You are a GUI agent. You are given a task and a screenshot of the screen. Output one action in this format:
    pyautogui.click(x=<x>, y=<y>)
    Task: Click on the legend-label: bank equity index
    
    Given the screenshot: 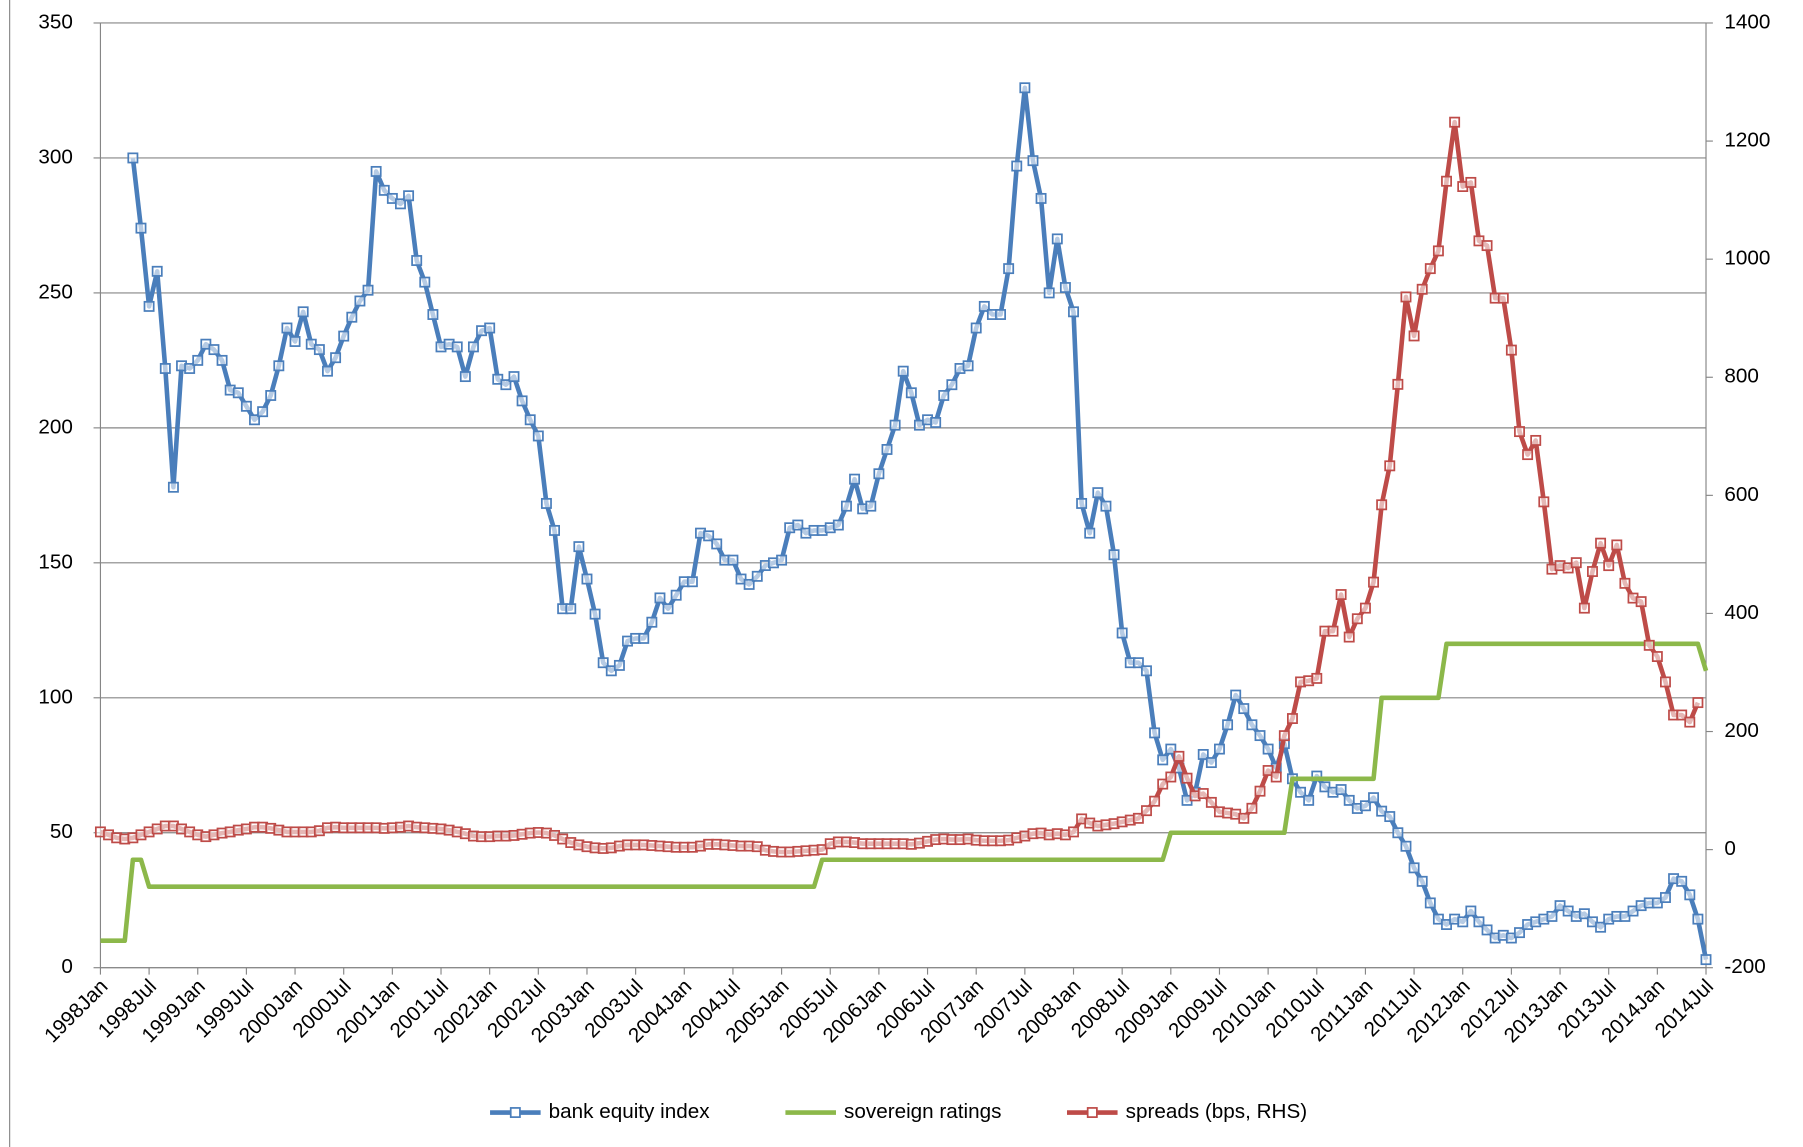 What is the action you would take?
    pyautogui.click(x=630, y=1111)
    